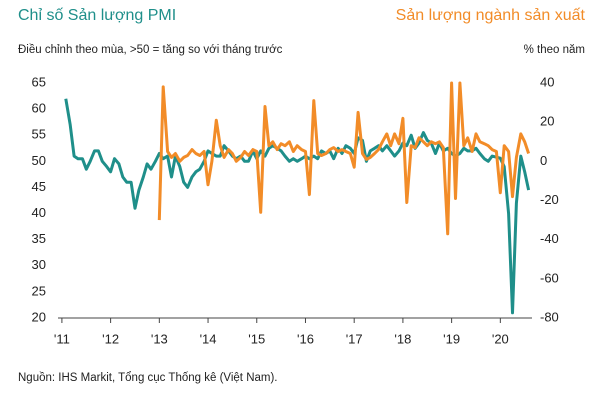  I want to click on y2-tick-label: 20, so click(547, 121).